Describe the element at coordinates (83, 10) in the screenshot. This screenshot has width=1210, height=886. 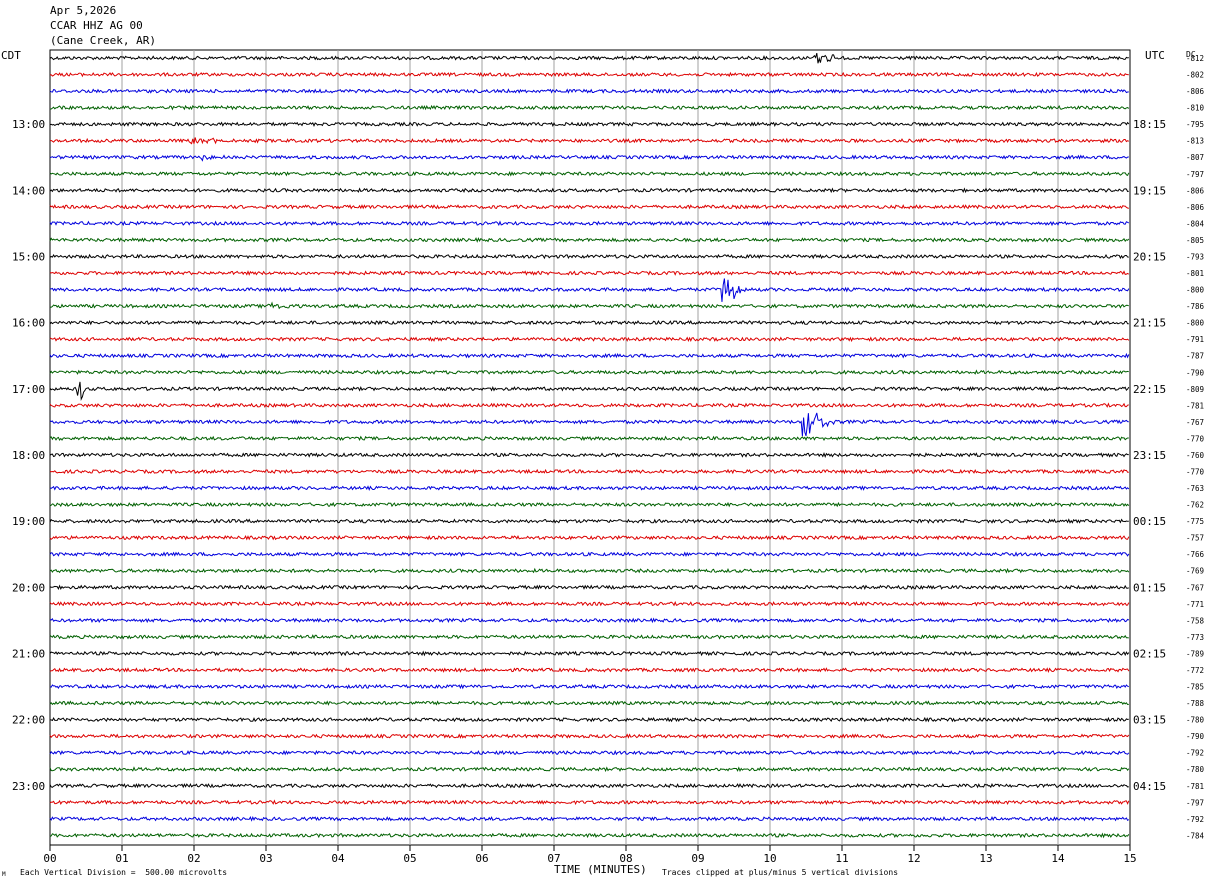
I see `plot-date: Apr 5,2026` at that location.